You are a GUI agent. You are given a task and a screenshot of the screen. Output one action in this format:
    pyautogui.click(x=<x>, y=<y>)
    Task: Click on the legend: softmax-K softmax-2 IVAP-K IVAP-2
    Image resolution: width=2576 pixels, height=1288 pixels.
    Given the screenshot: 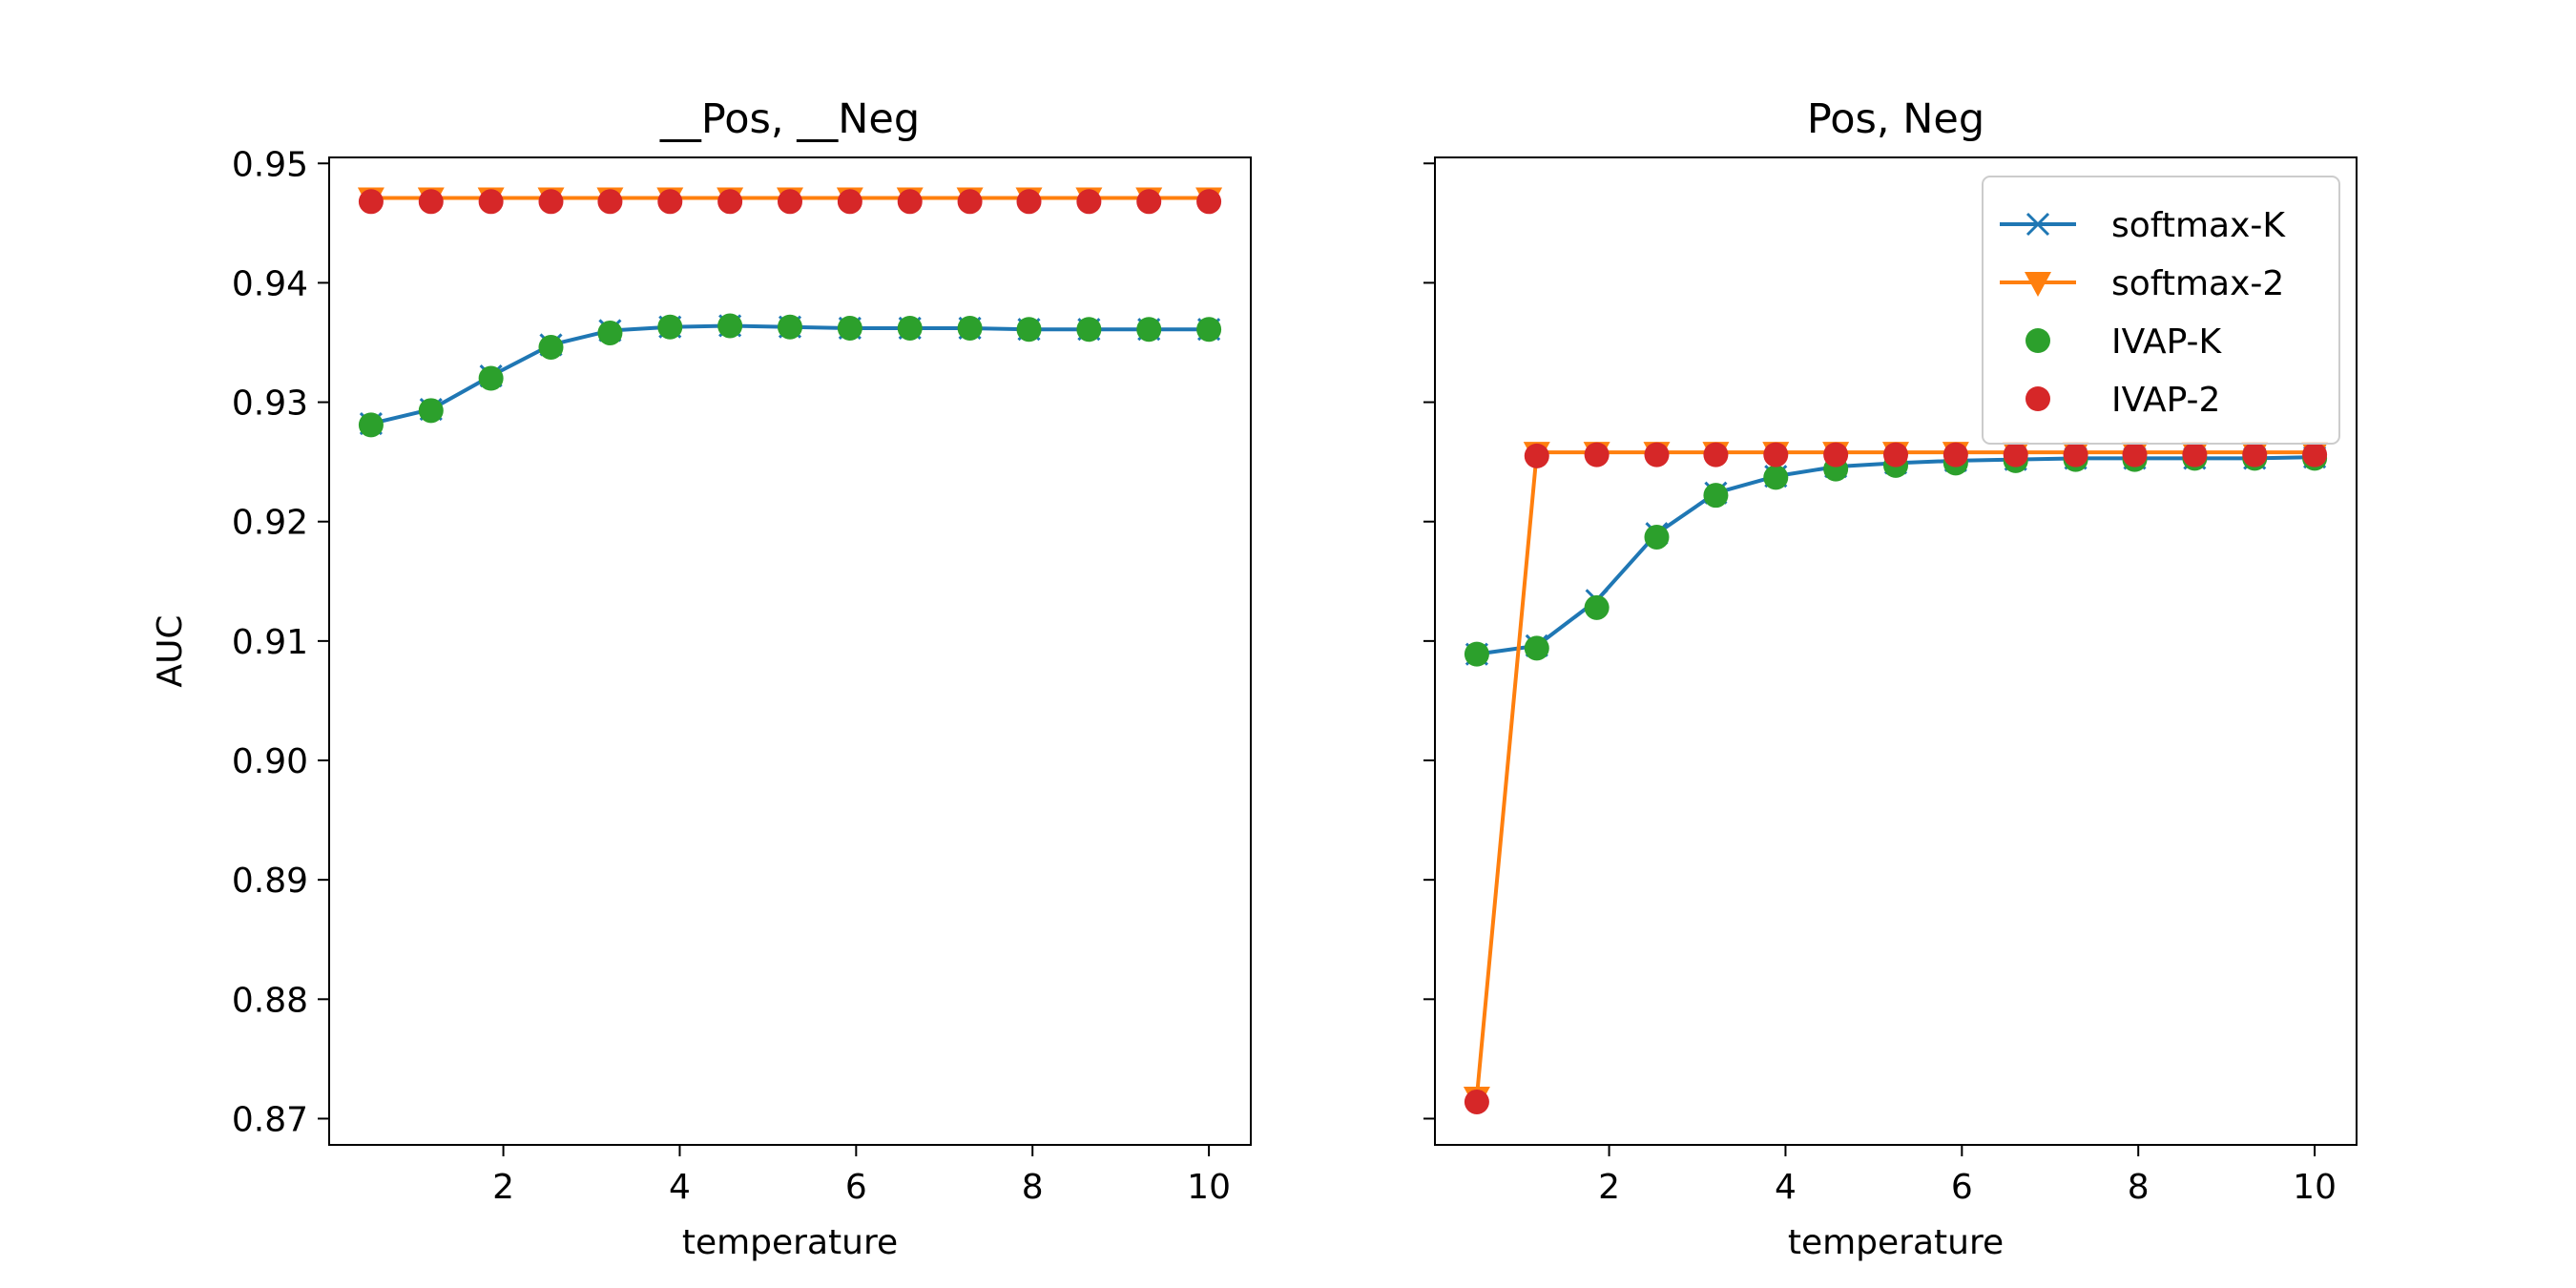 What is the action you would take?
    pyautogui.click(x=2161, y=310)
    